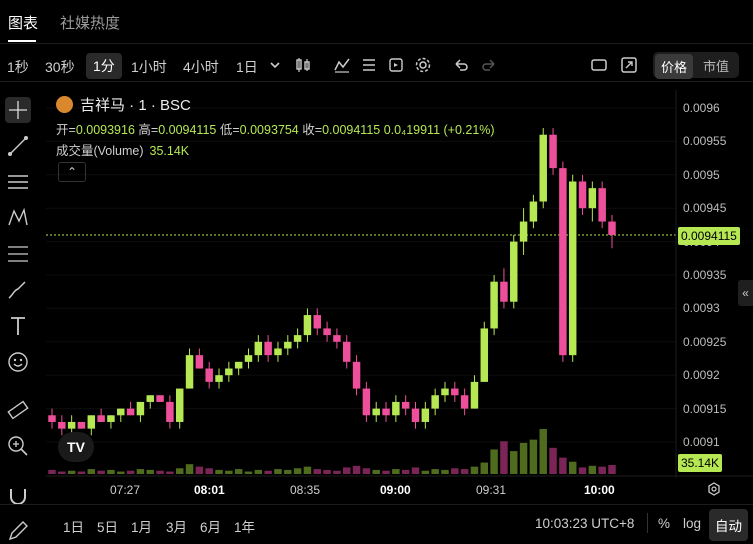  Describe the element at coordinates (18, 110) in the screenshot. I see `crosshair-icon` at that location.